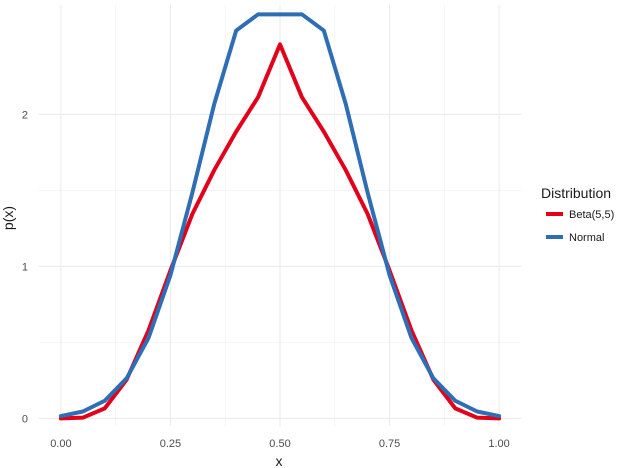 The width and height of the screenshot is (619, 468). What do you see at coordinates (576, 193) in the screenshot?
I see `legend-title: Distribution` at bounding box center [576, 193].